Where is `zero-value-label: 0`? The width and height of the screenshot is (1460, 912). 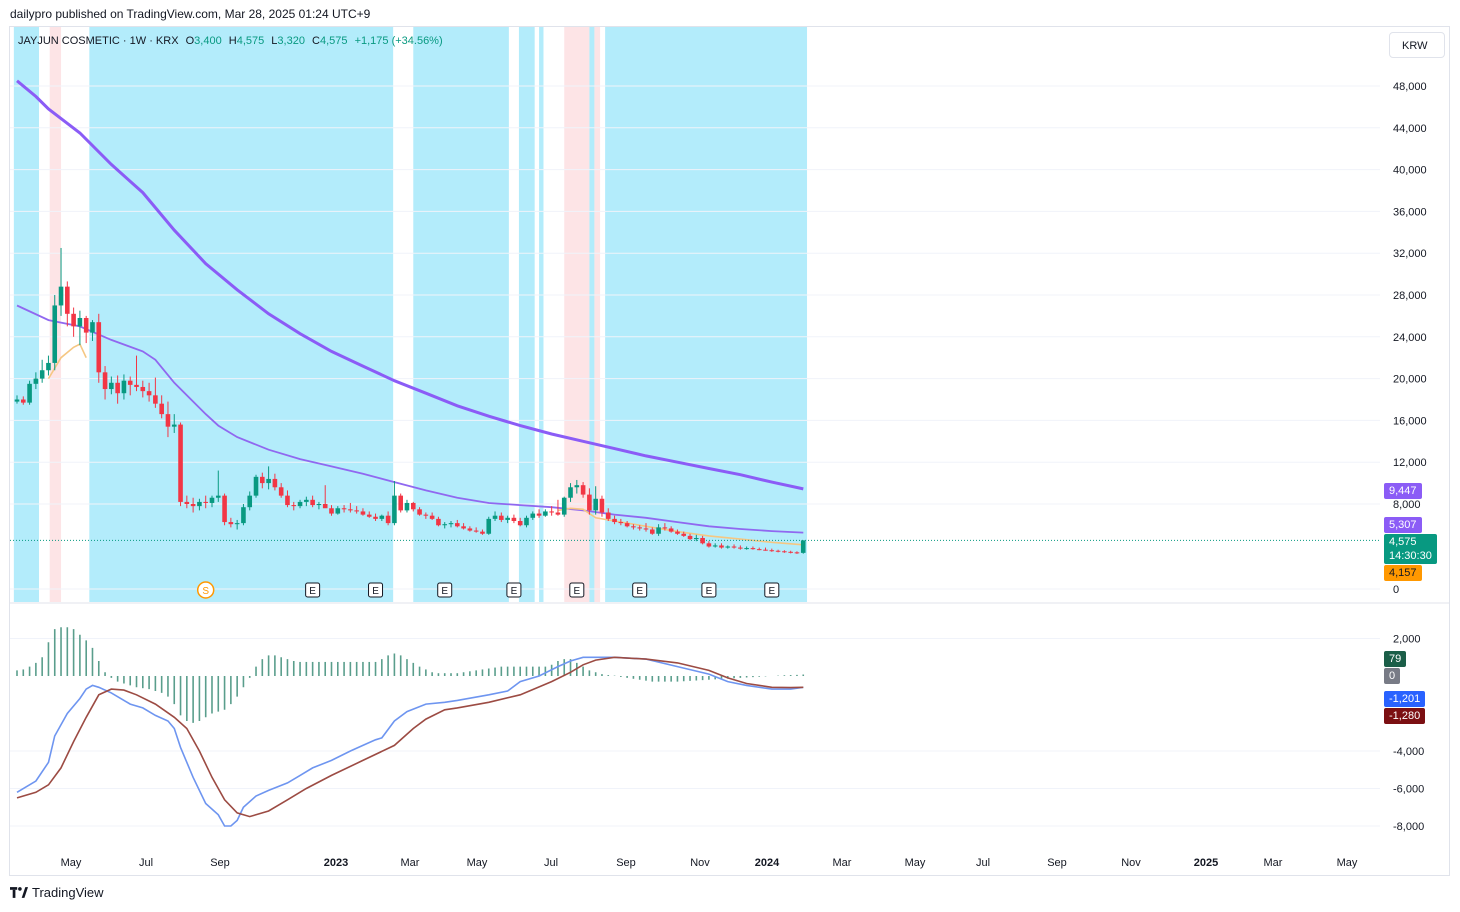
zero-value-label: 0 is located at coordinates (1392, 676).